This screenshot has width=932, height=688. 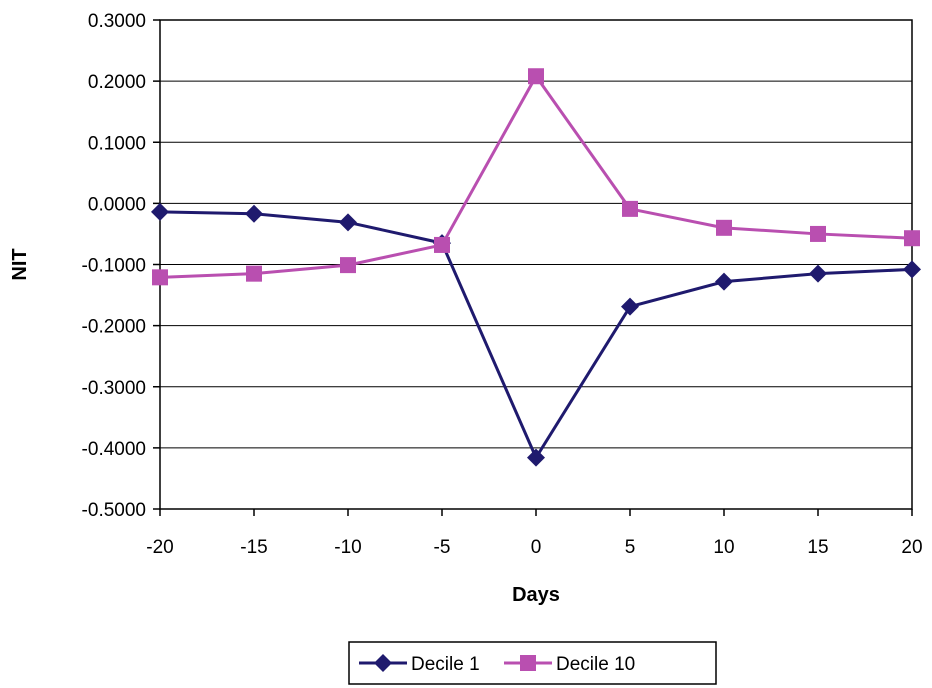 I want to click on y-tick-label: 0.2000, so click(x=117, y=82).